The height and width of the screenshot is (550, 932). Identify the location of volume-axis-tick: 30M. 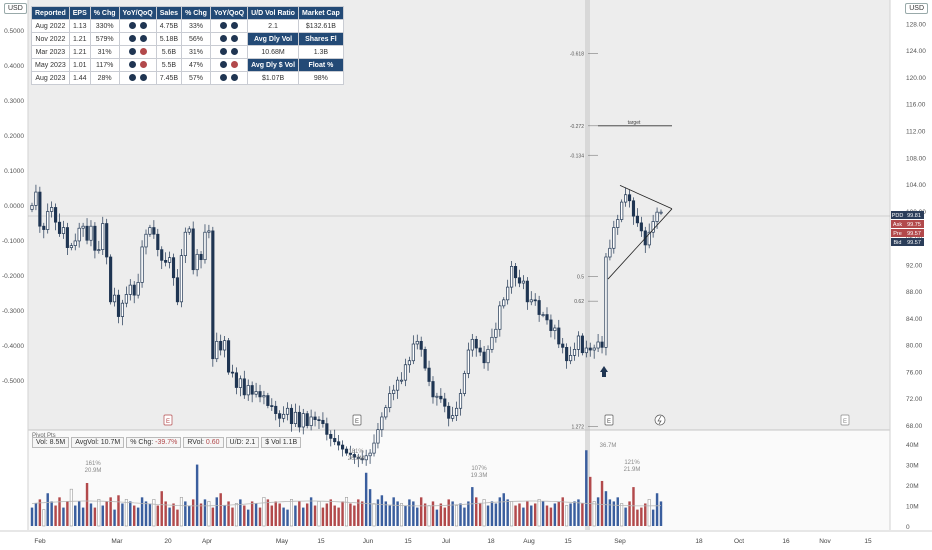
(912, 466).